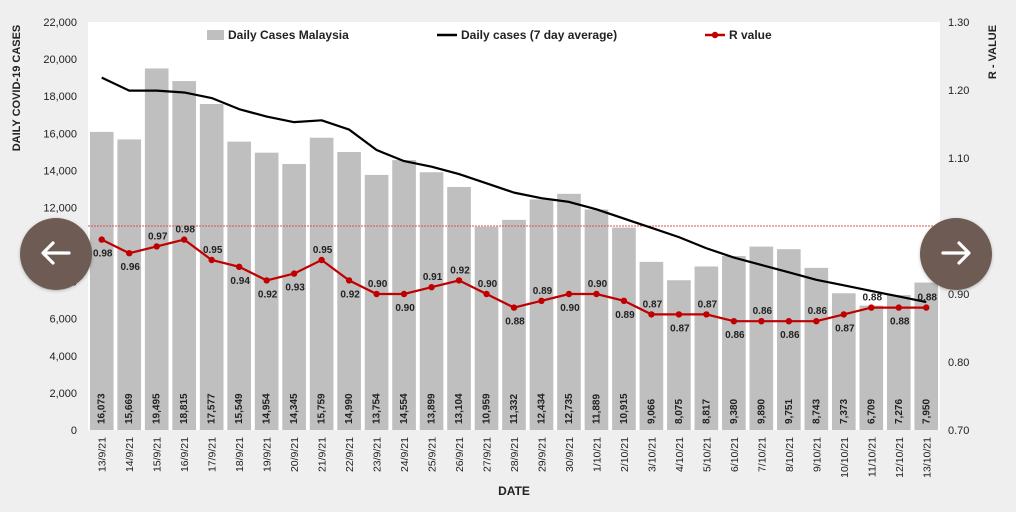  What do you see at coordinates (569, 408) in the screenshot?
I see `bar-value-label: 12,735` at bounding box center [569, 408].